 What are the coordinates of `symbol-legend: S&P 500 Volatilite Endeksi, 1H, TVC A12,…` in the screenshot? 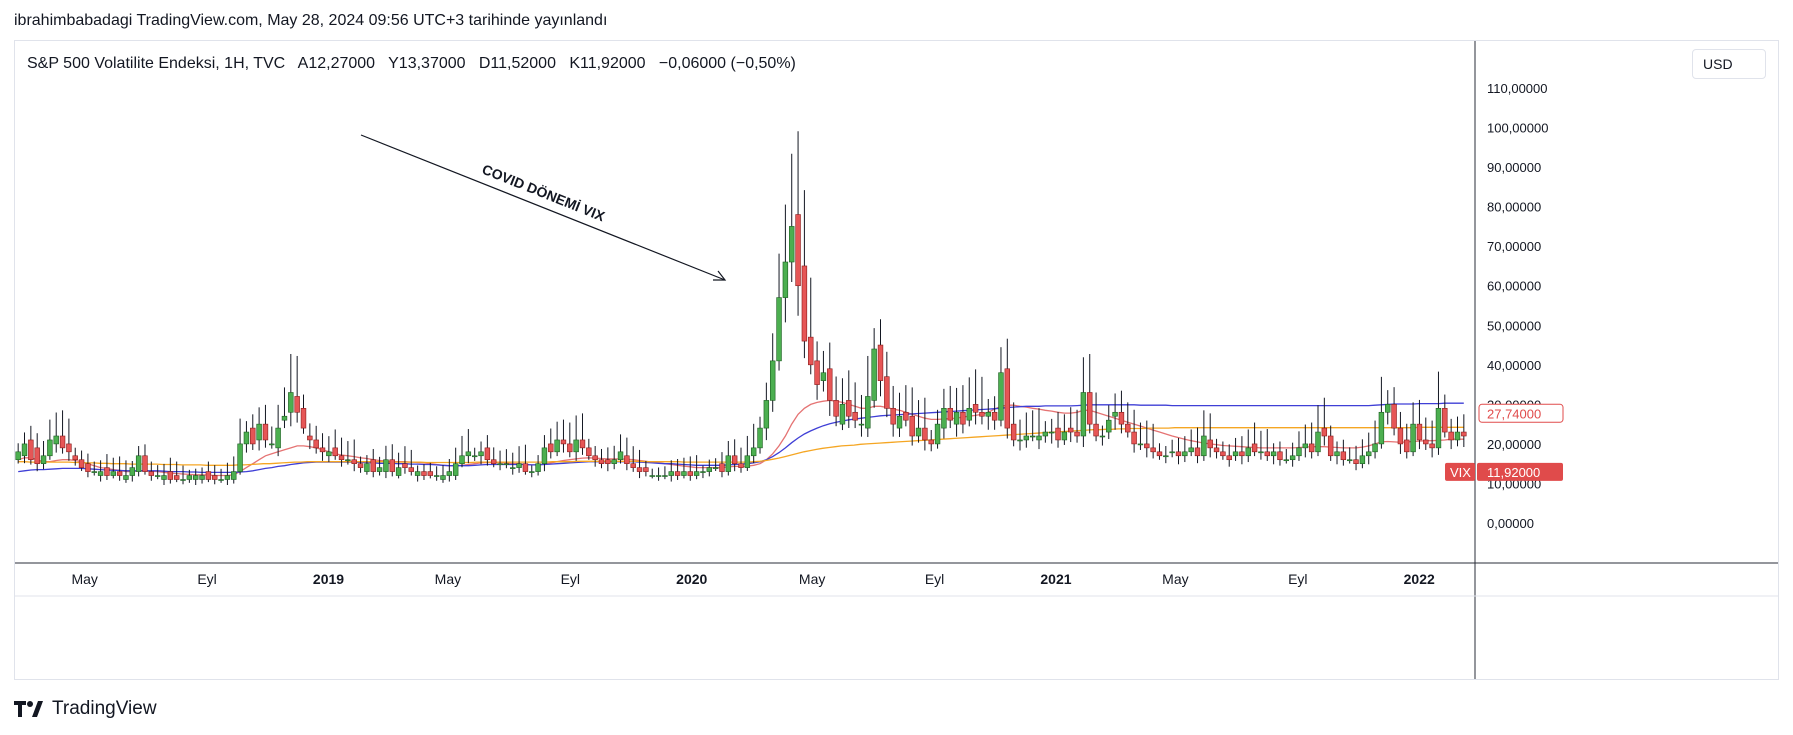 It's located at (411, 64).